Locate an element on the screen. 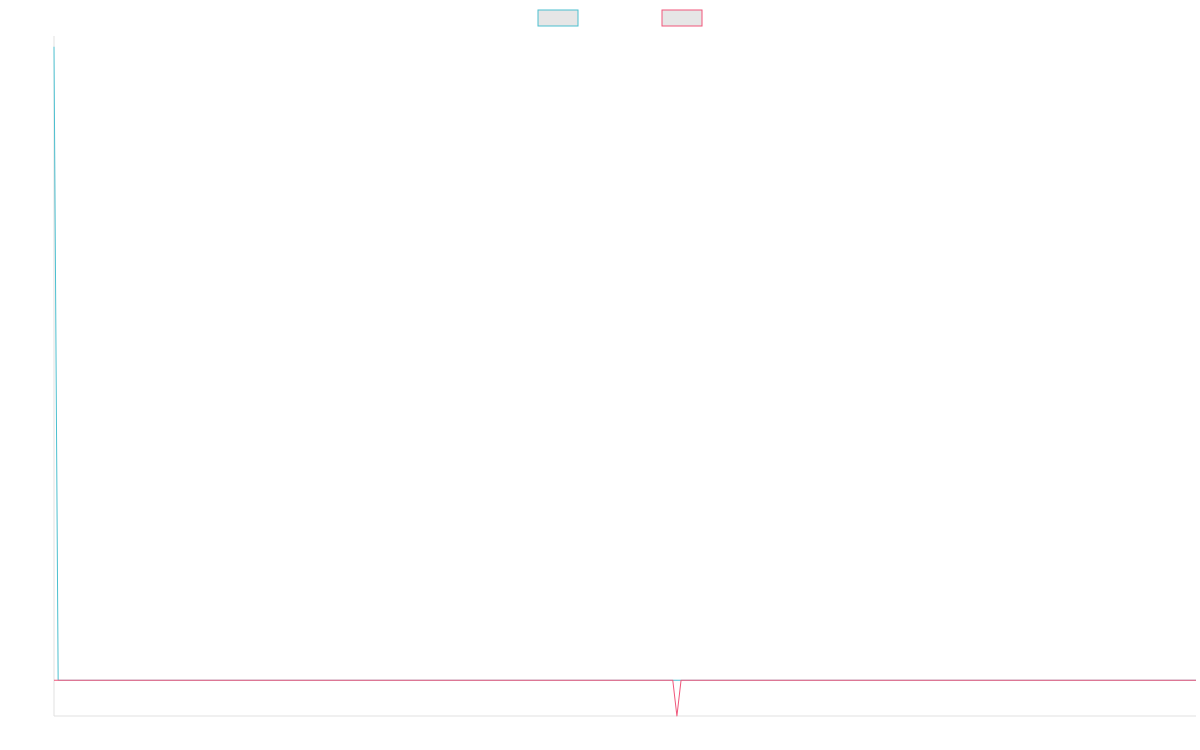  legend is located at coordinates (620, 18).